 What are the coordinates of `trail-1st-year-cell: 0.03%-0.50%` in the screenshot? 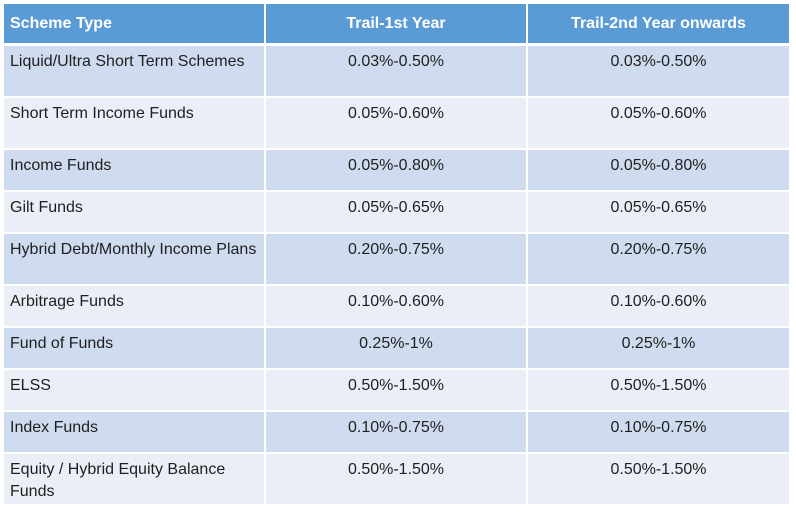 It's located at (397, 72).